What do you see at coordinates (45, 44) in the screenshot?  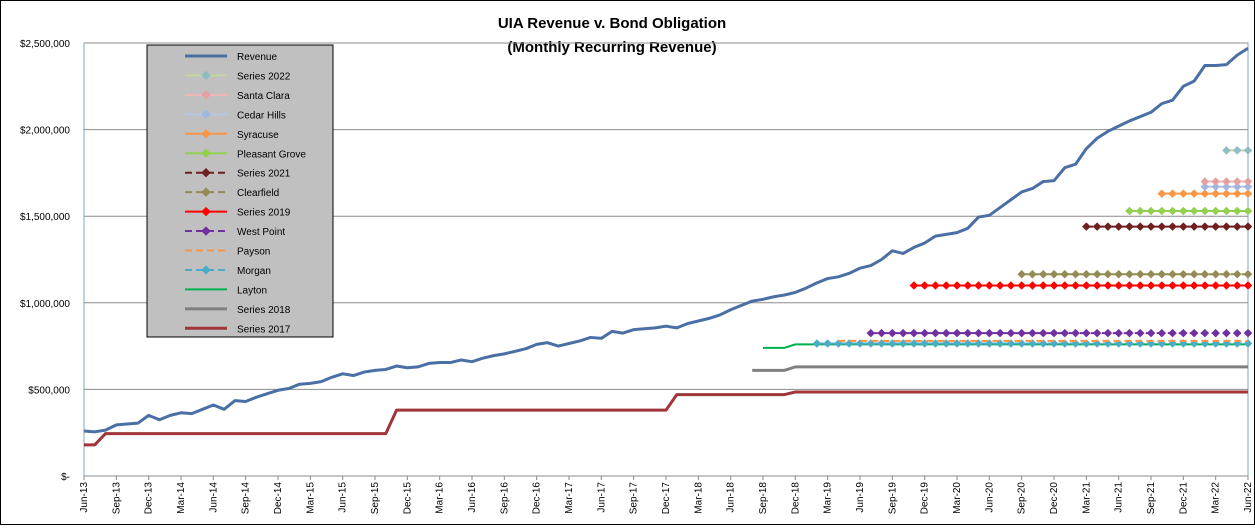 I see `y-tick-label: $2,500,000` at bounding box center [45, 44].